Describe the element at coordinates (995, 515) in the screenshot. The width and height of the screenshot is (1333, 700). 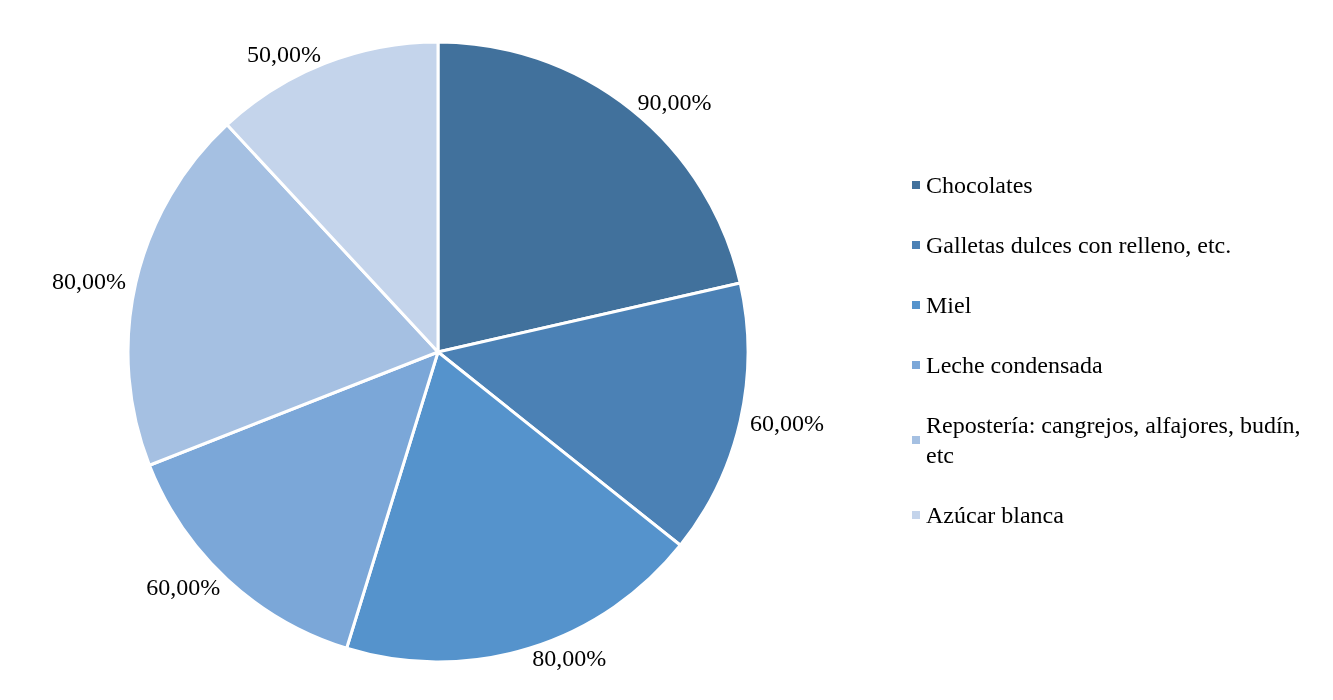
I see `legend-label: Azúcar blanca` at that location.